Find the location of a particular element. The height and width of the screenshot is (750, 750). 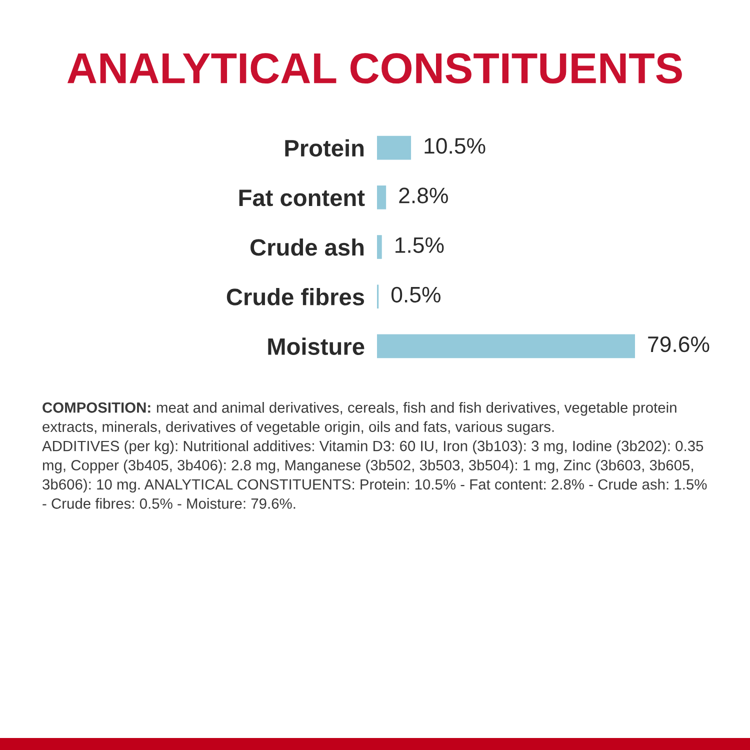

y-tick-label: Crude fibres is located at coordinates (295, 297).